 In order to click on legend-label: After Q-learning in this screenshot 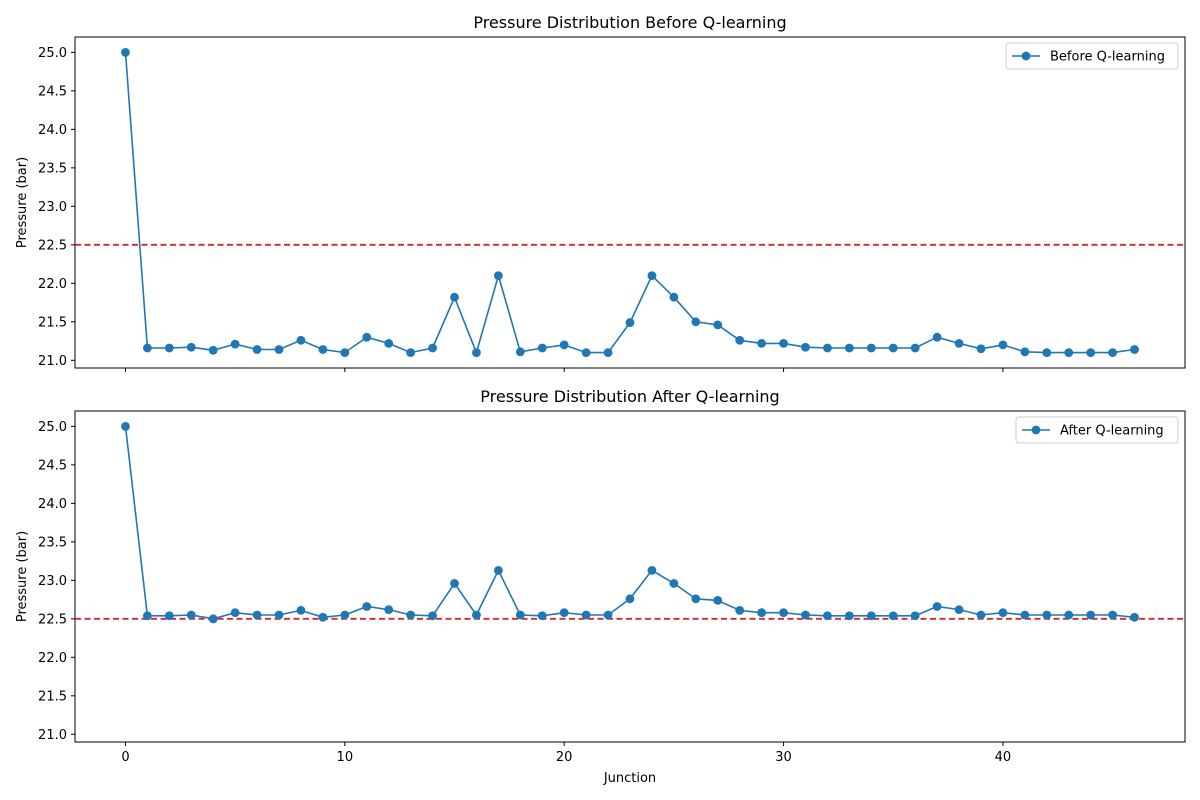, I will do `click(1112, 431)`.